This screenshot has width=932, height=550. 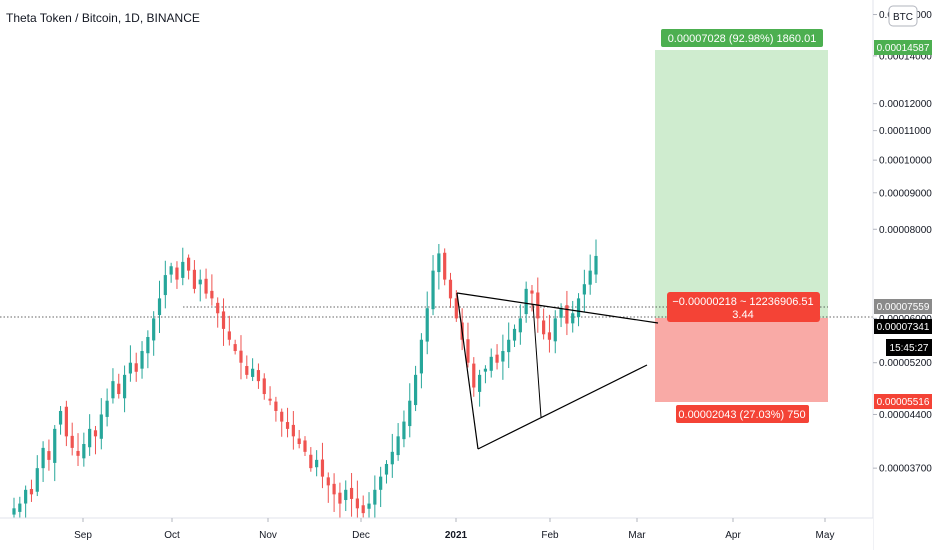 I want to click on y-tick-label: 0.00003700, so click(x=905, y=469).